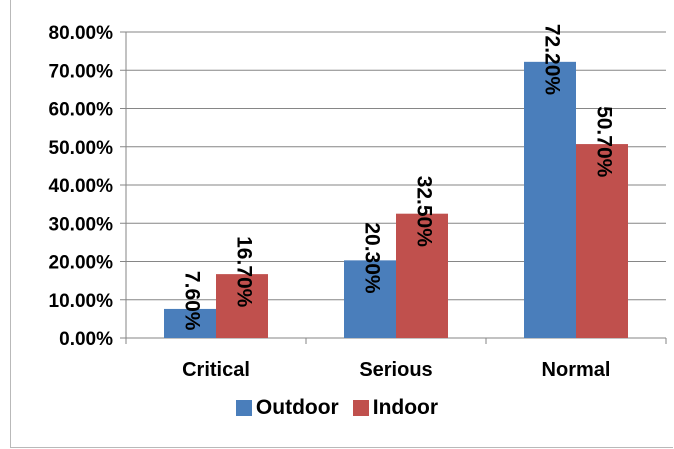 The width and height of the screenshot is (674, 449). Describe the element at coordinates (81, 301) in the screenshot. I see `y-tick-label: 10.00%` at that location.